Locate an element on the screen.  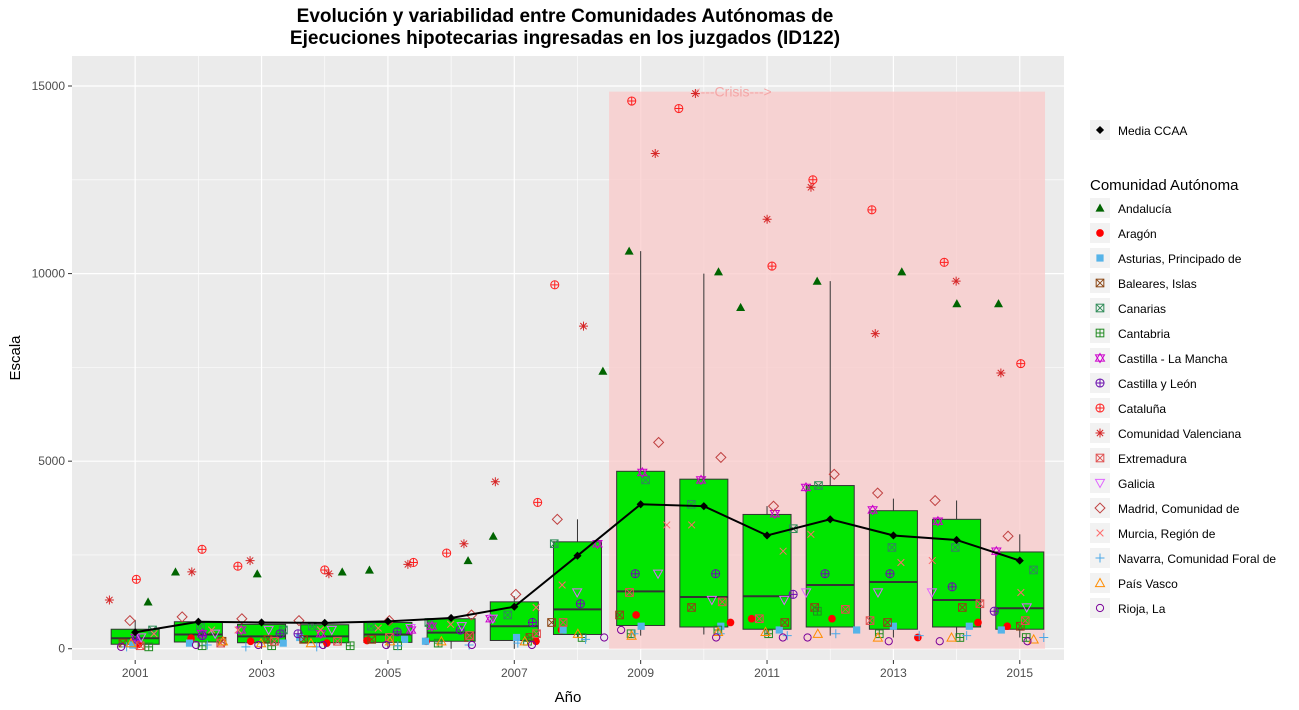
legend-label: Cantabria is located at coordinates (1144, 334).